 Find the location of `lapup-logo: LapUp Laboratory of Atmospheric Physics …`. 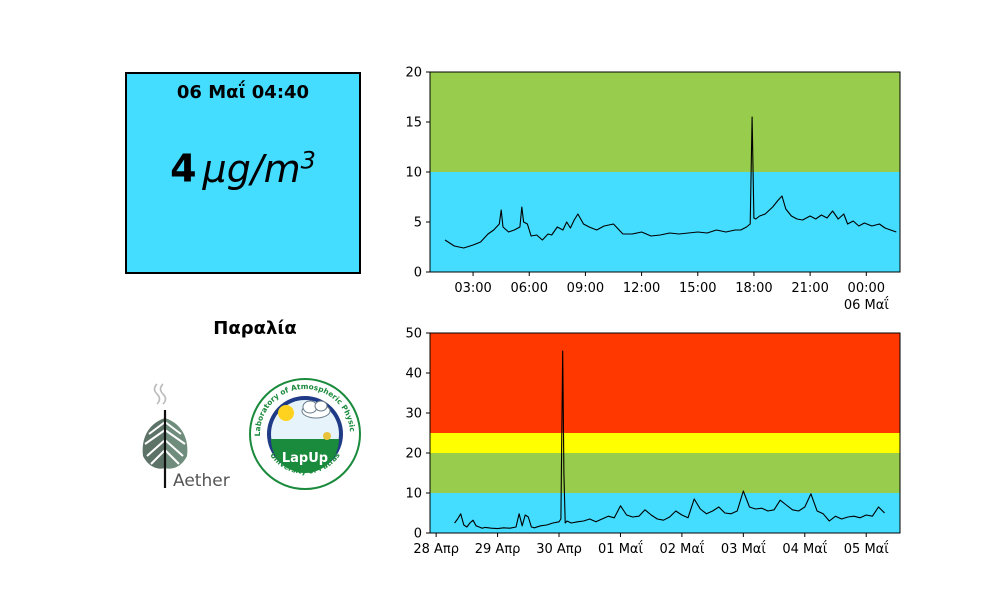

lapup-logo: LapUp Laboratory of Atmospheric Physics … is located at coordinates (303, 432).